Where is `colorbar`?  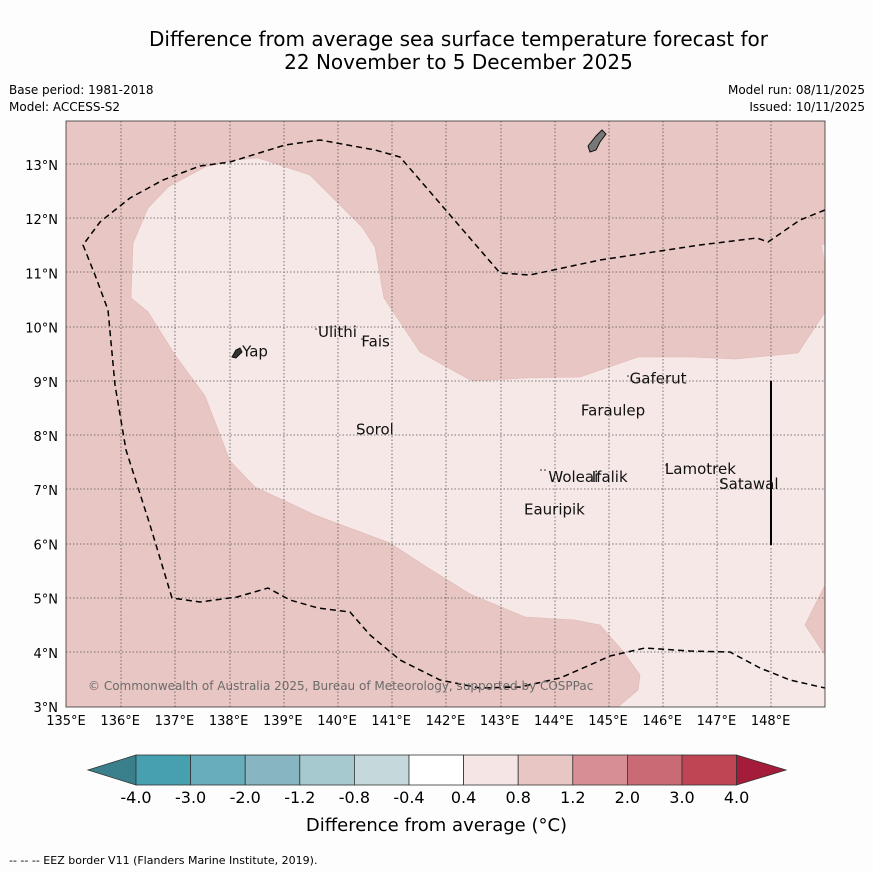
colorbar is located at coordinates (437, 770).